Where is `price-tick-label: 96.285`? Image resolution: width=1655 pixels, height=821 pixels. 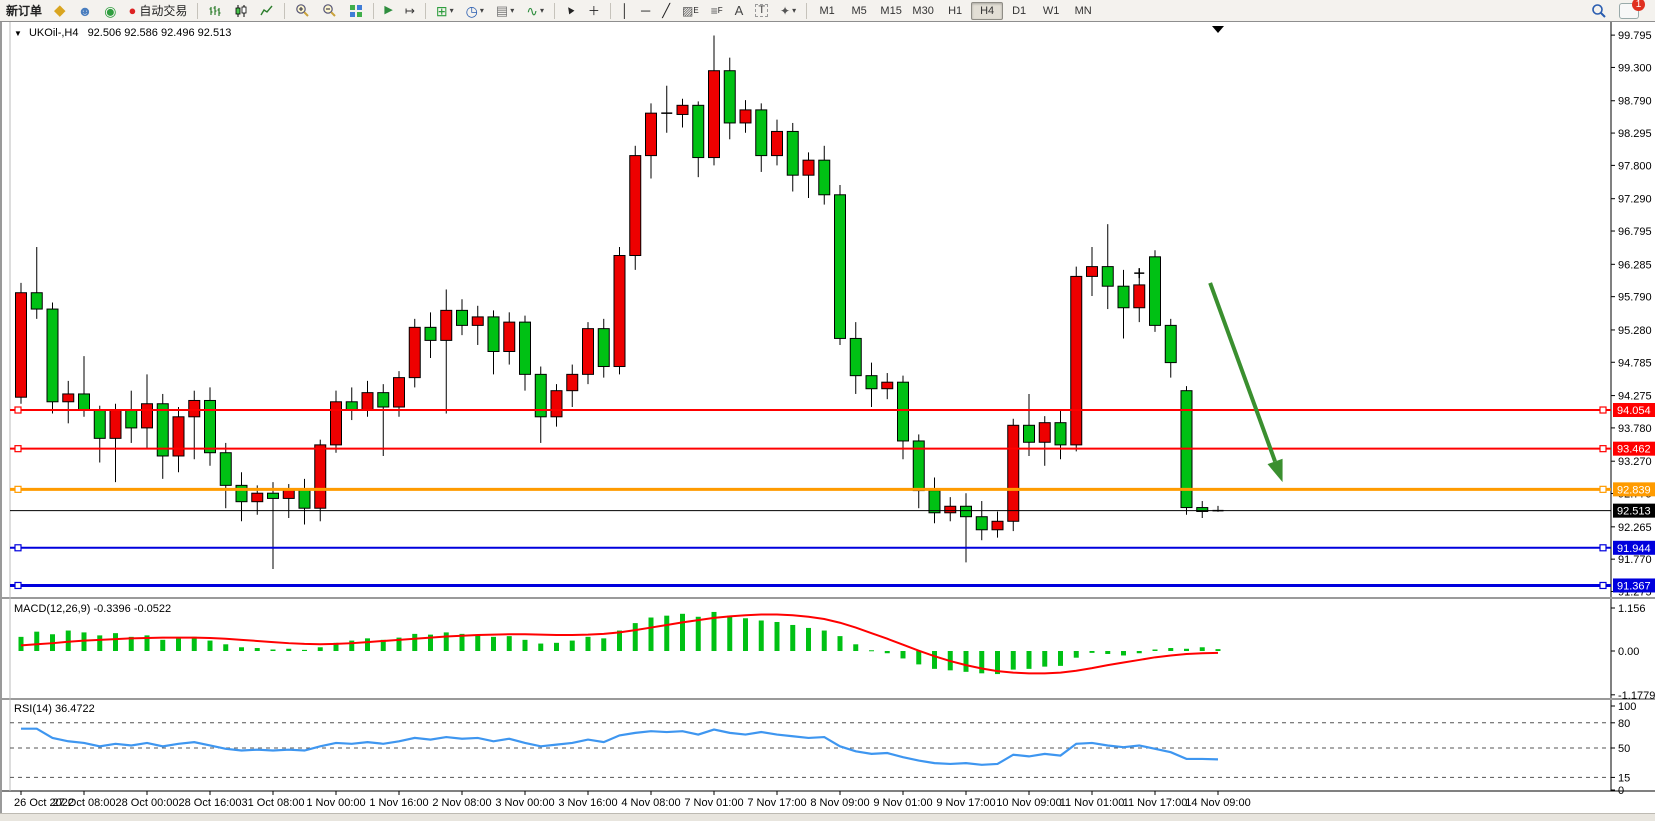 price-tick-label: 96.285 is located at coordinates (1635, 265).